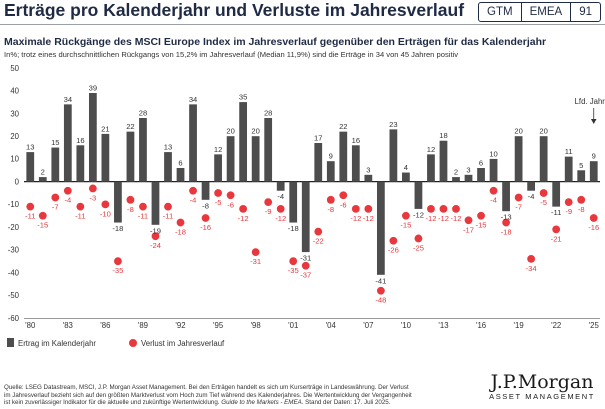 The image size is (605, 409). What do you see at coordinates (593, 121) in the screenshot?
I see `annotation-arrow-head` at bounding box center [593, 121].